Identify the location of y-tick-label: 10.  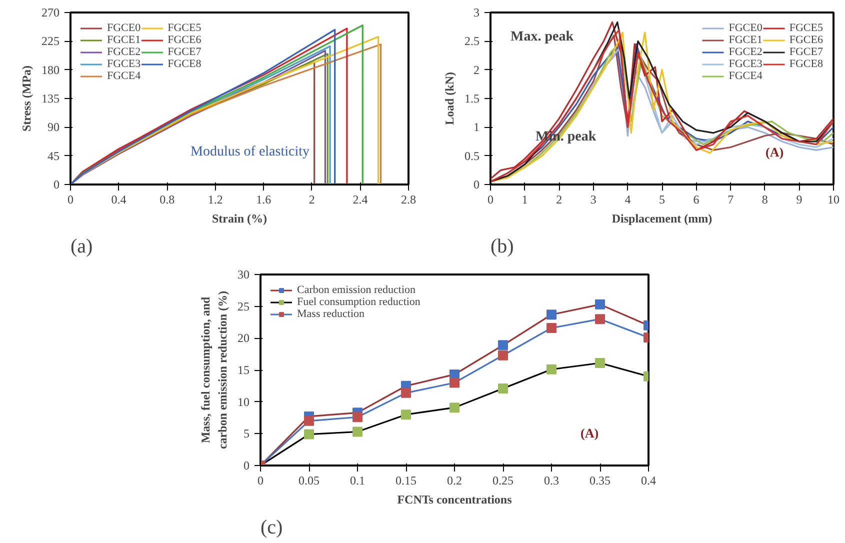
(244, 401).